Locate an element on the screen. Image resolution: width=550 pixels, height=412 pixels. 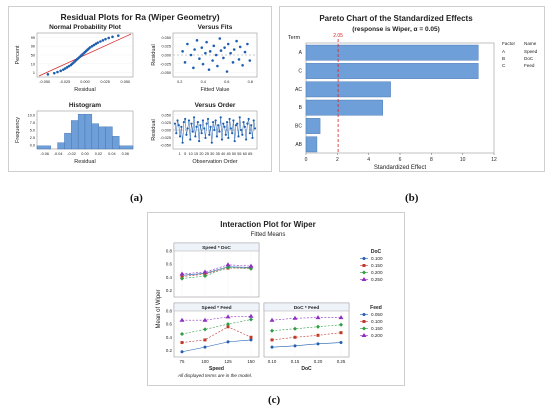
term-label: BC is located at coordinates (298, 127).